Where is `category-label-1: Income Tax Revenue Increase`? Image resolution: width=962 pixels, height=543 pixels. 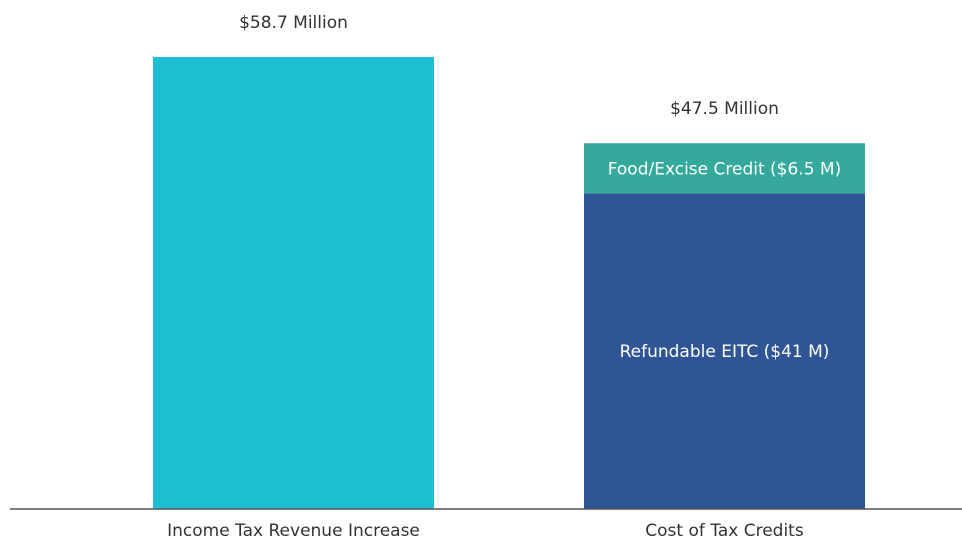 category-label-1: Income Tax Revenue Increase is located at coordinates (293, 531).